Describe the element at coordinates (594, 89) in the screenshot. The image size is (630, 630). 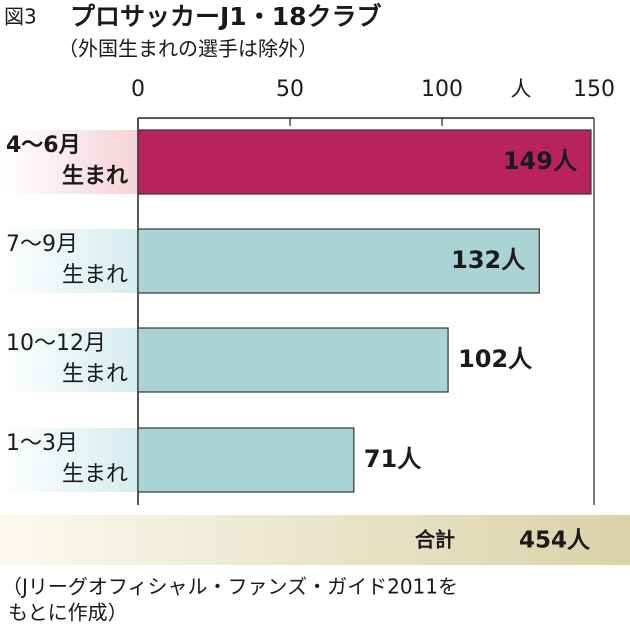
I see `x-tick-label: 150` at that location.